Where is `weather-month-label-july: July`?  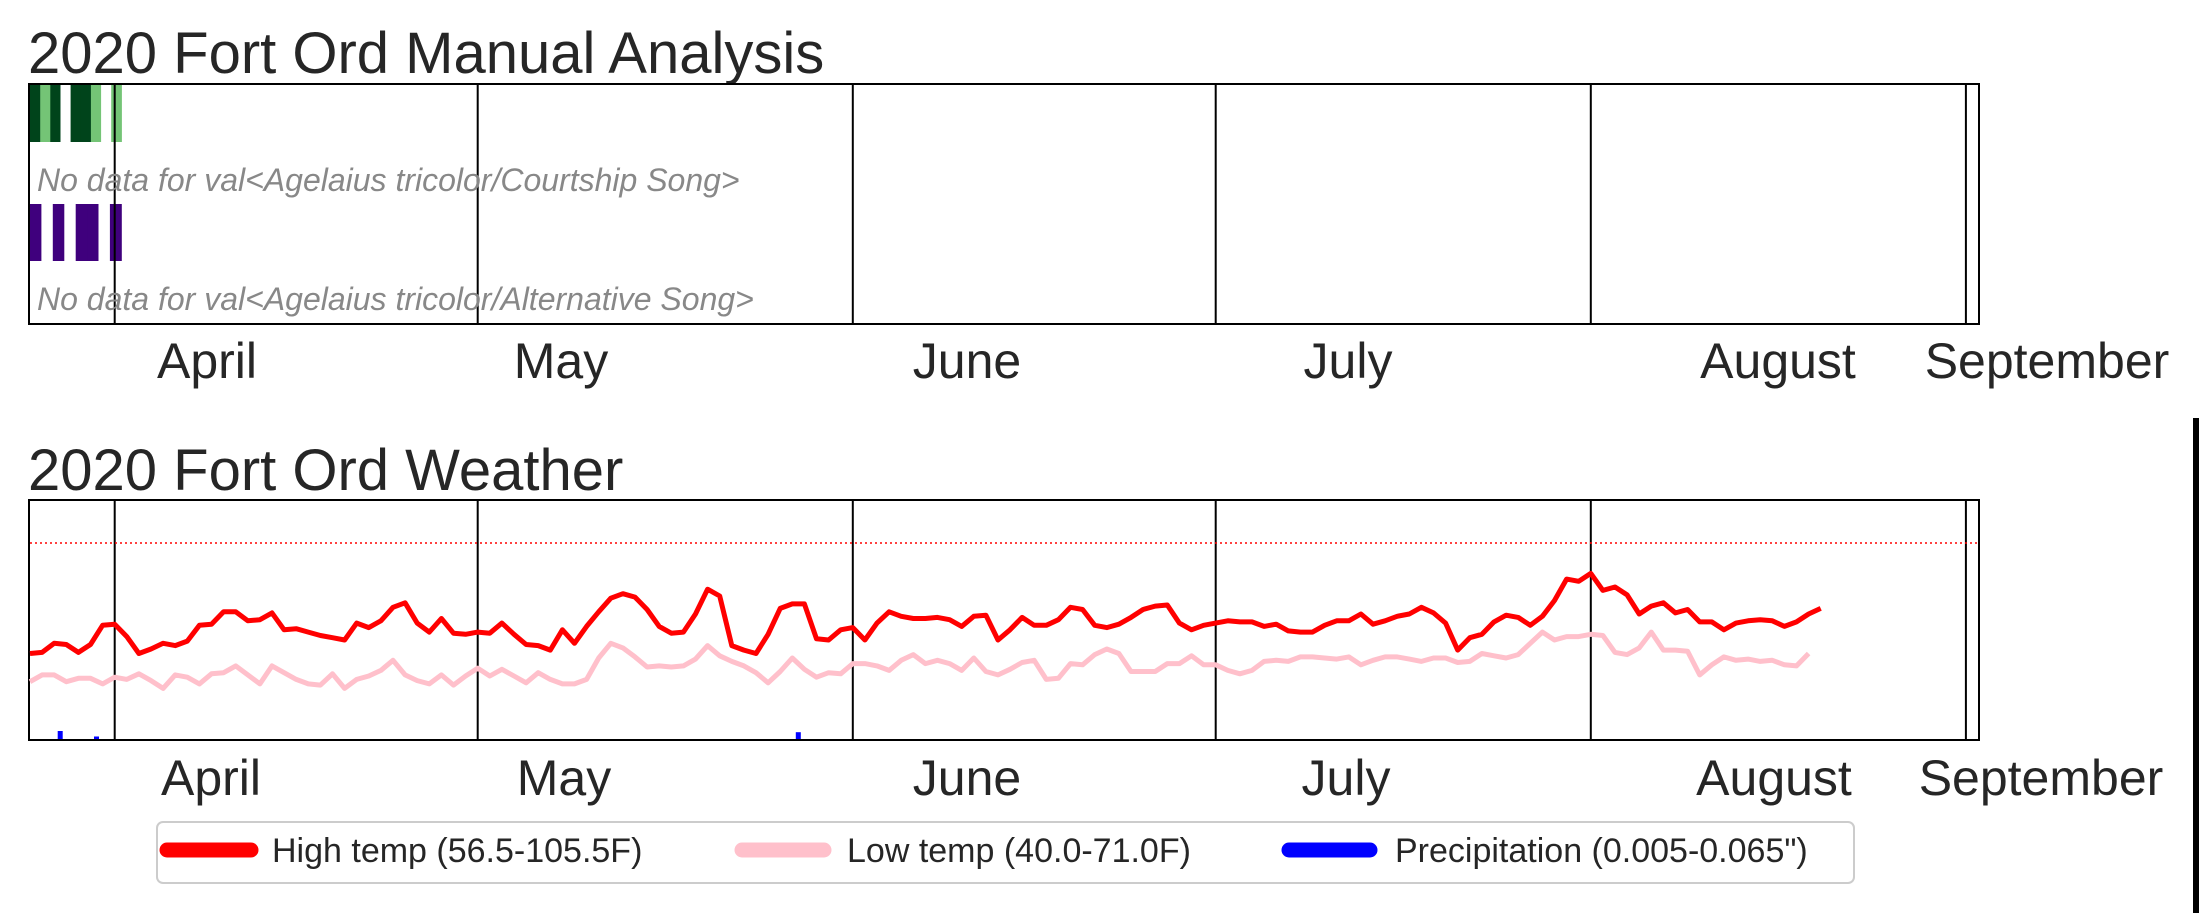 weather-month-label-july: July is located at coordinates (1346, 778).